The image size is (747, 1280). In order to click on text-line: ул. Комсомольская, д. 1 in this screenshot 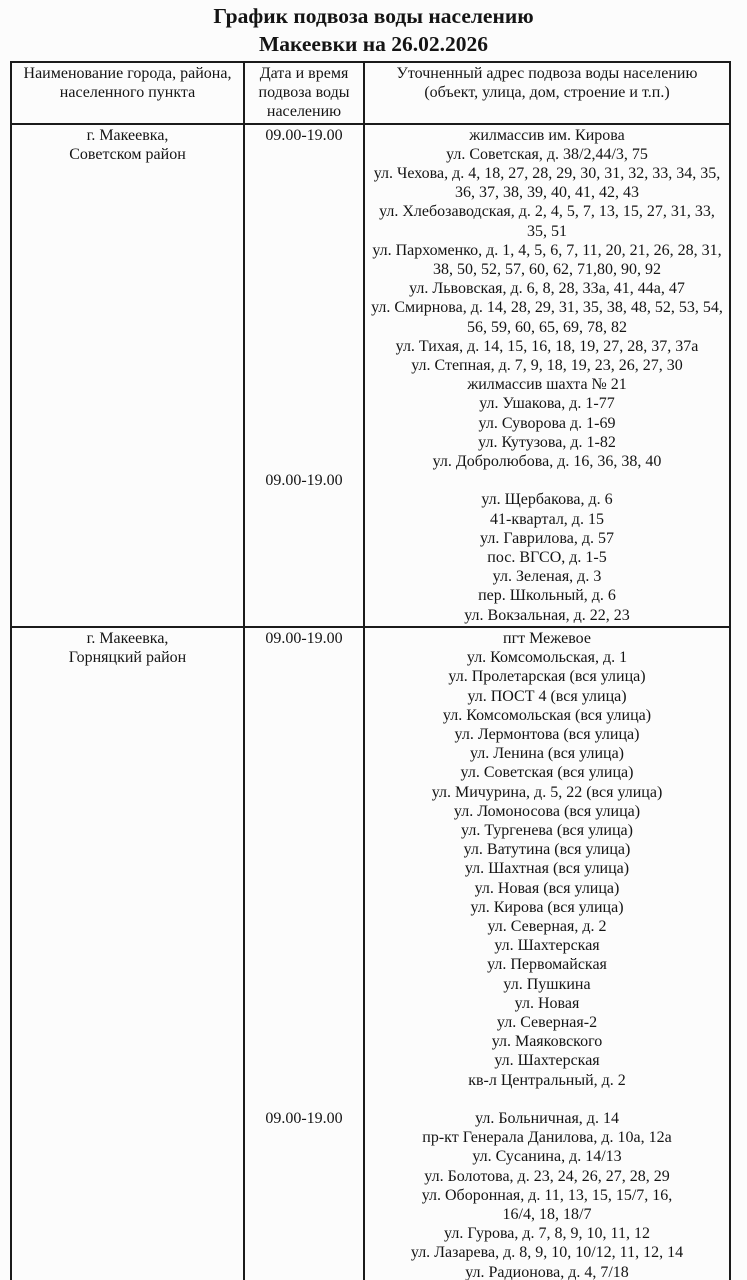, I will do `click(547, 658)`.